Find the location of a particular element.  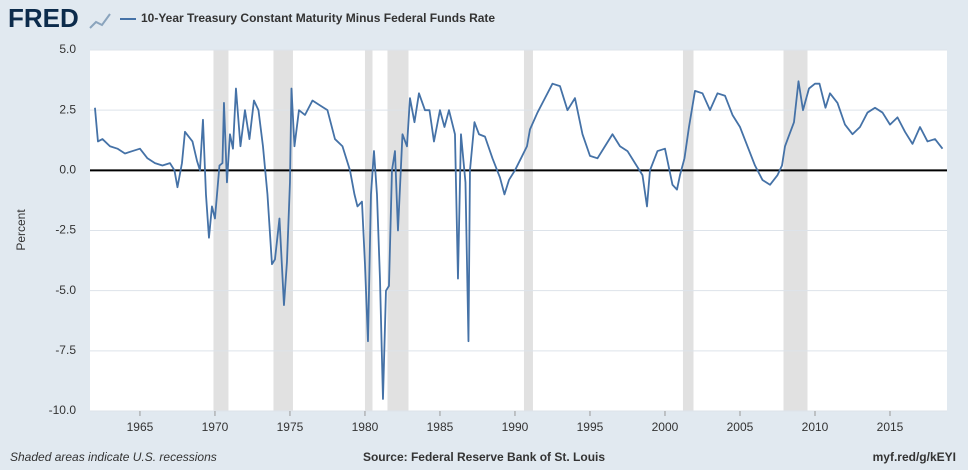

y-tick-label: 2.5 is located at coordinates (67, 109).